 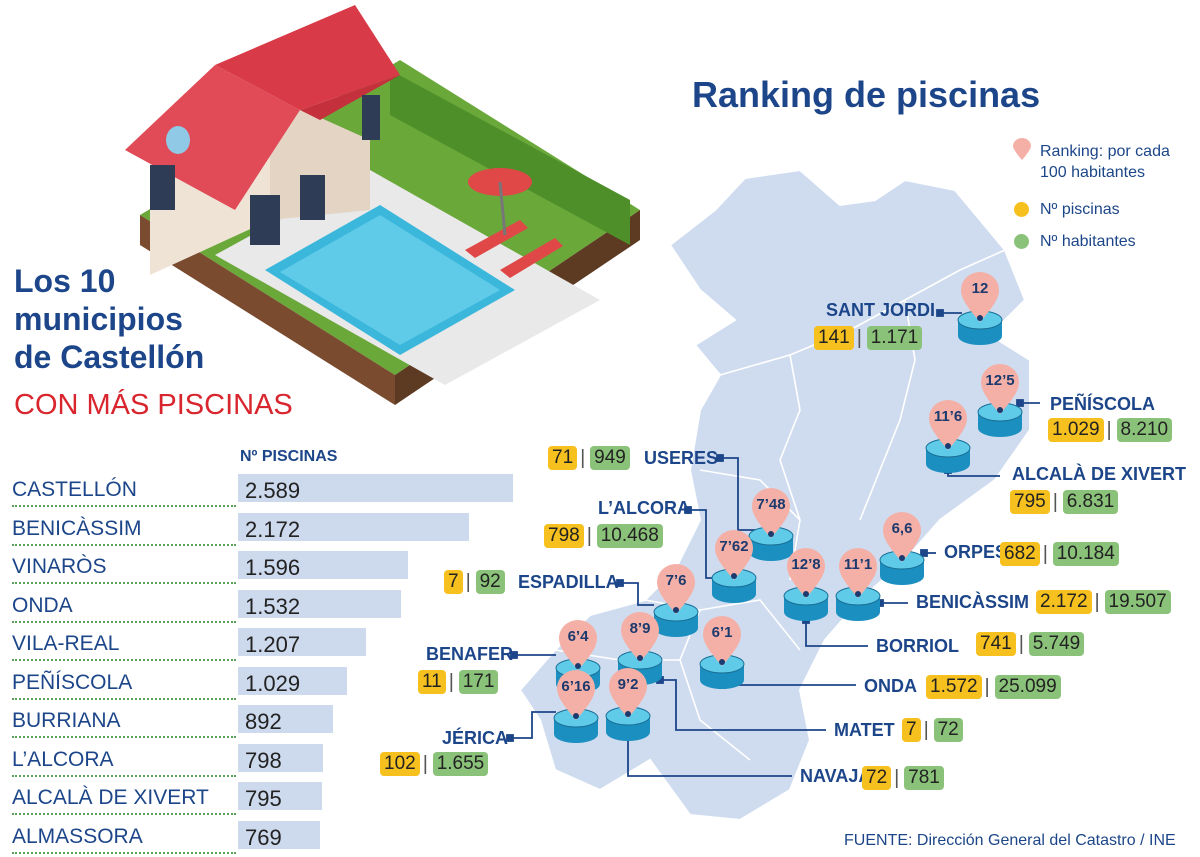 What do you see at coordinates (72, 682) in the screenshot?
I see `bar-category-label: PEÑÍSCOLA` at bounding box center [72, 682].